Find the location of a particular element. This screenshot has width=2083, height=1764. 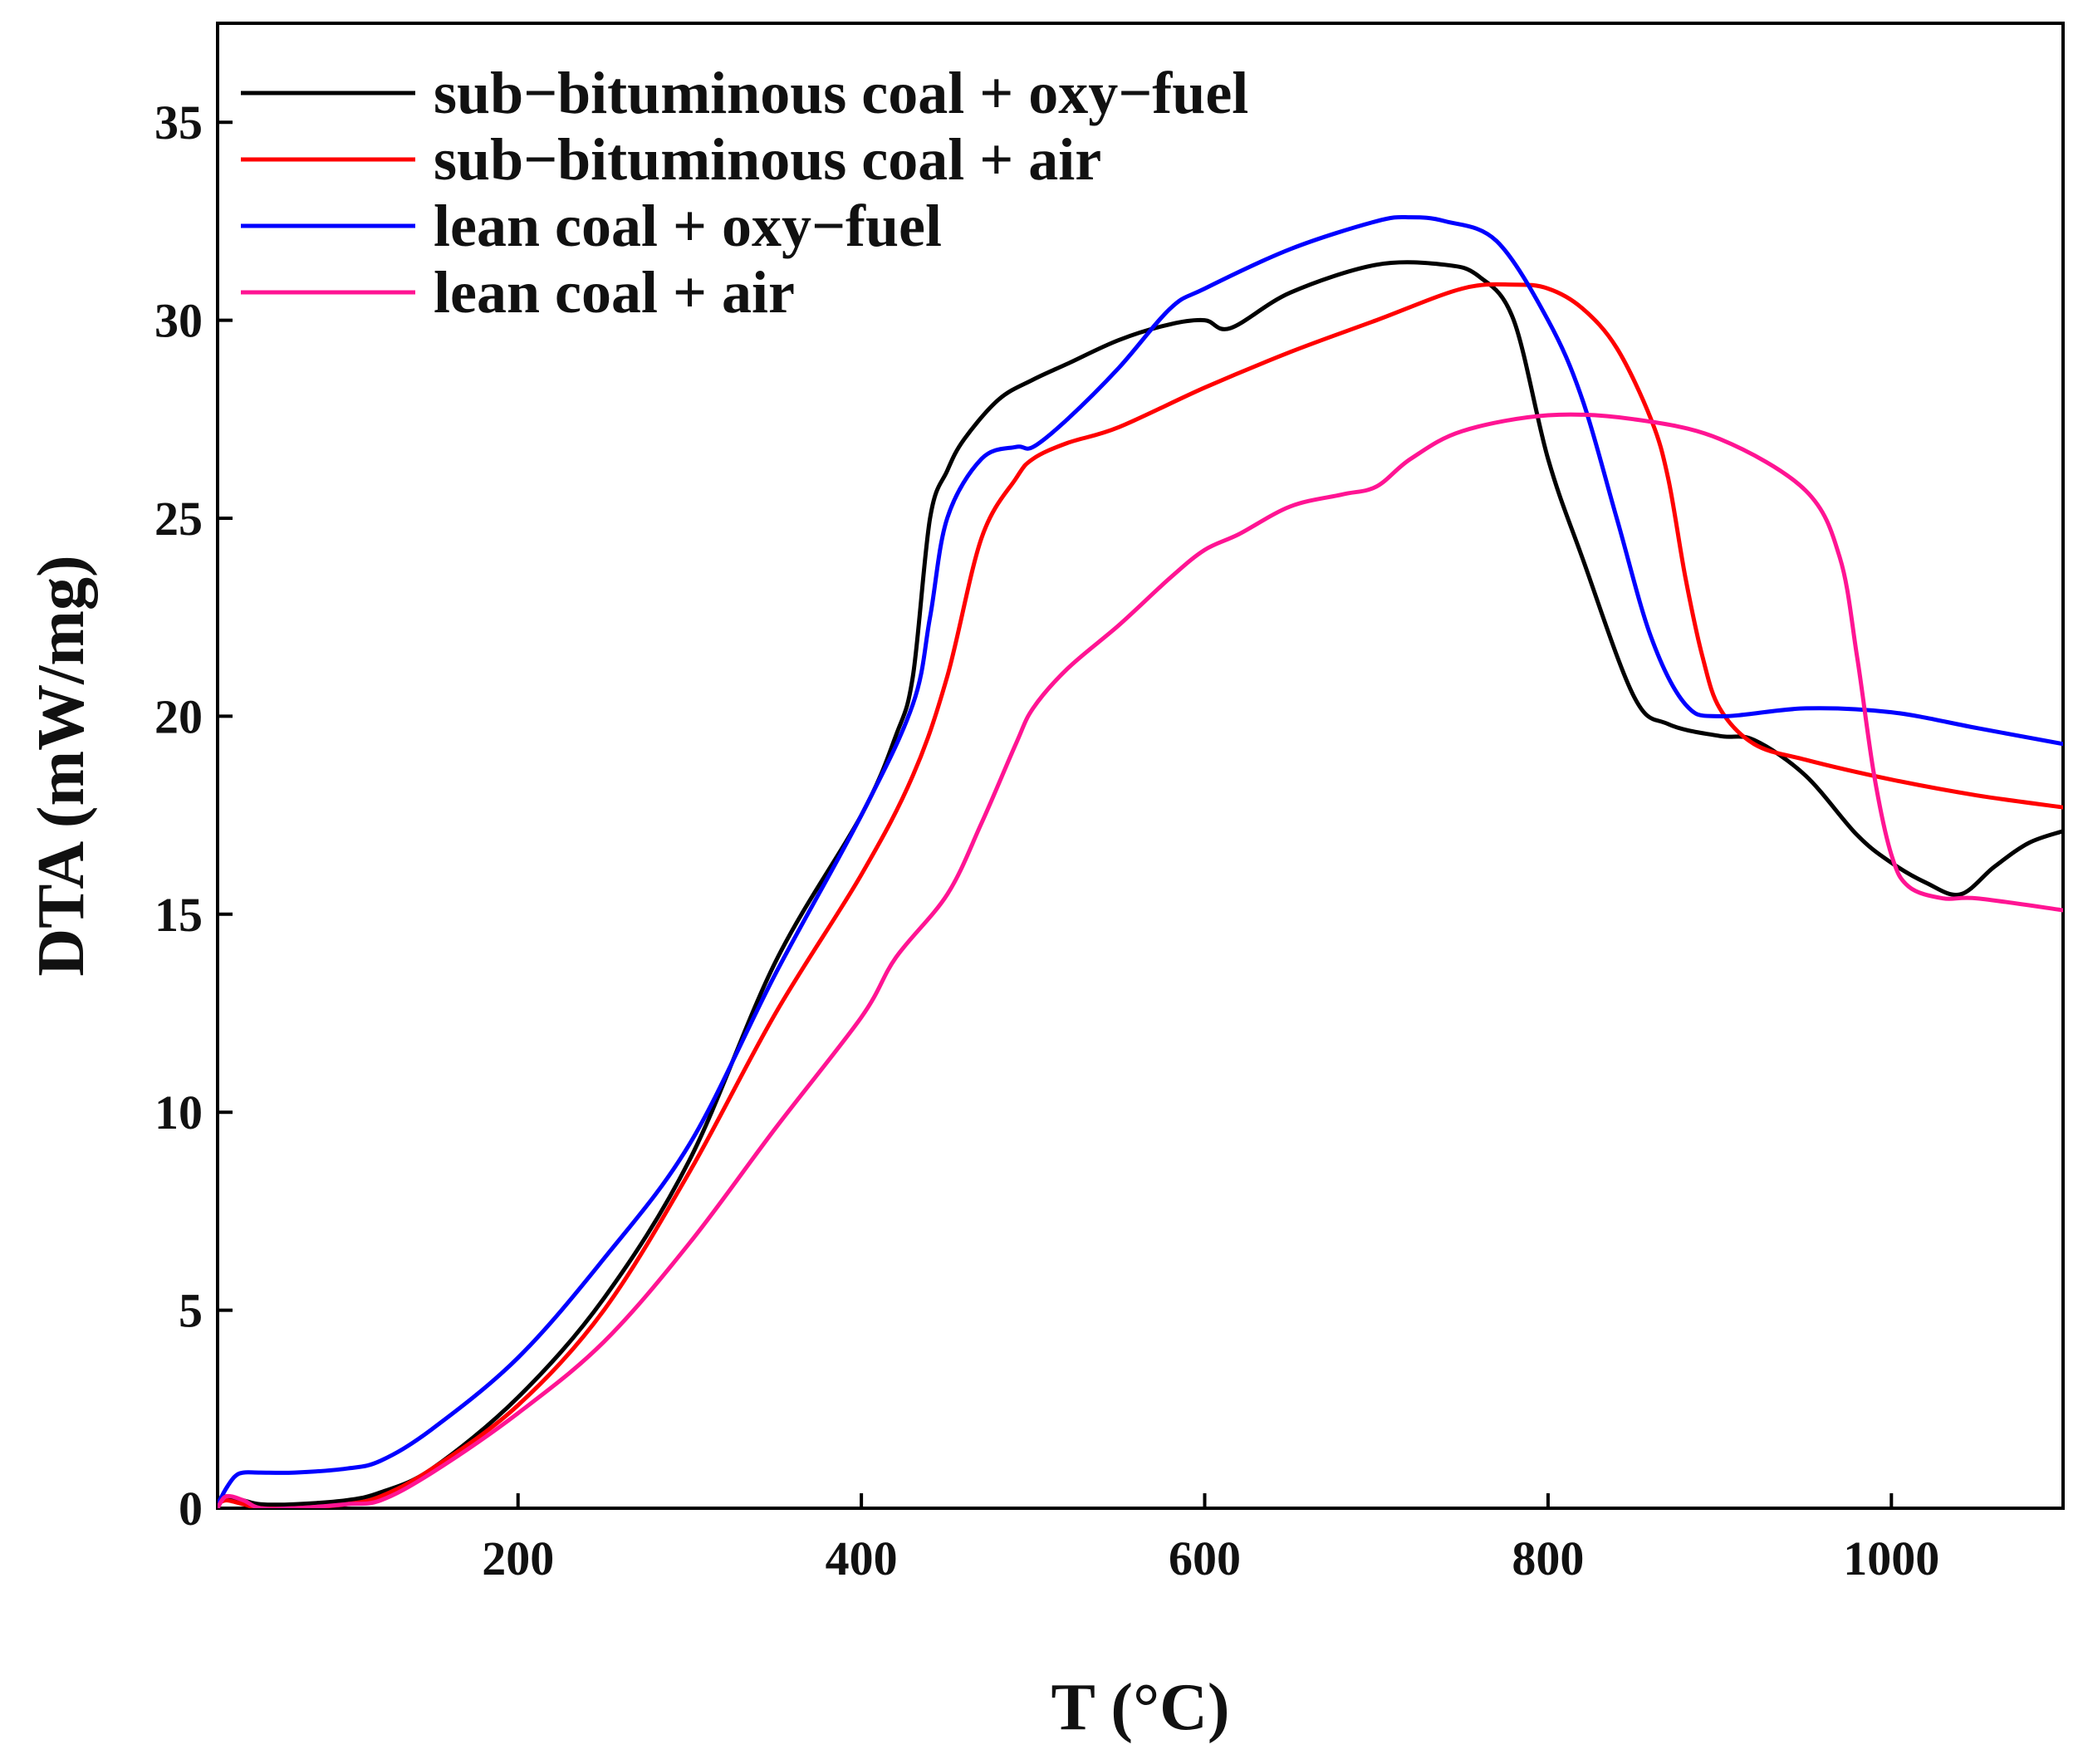

legend-item-lean-oxyfuel: lean coal + oxy−fuel is located at coordinates (591, 226).